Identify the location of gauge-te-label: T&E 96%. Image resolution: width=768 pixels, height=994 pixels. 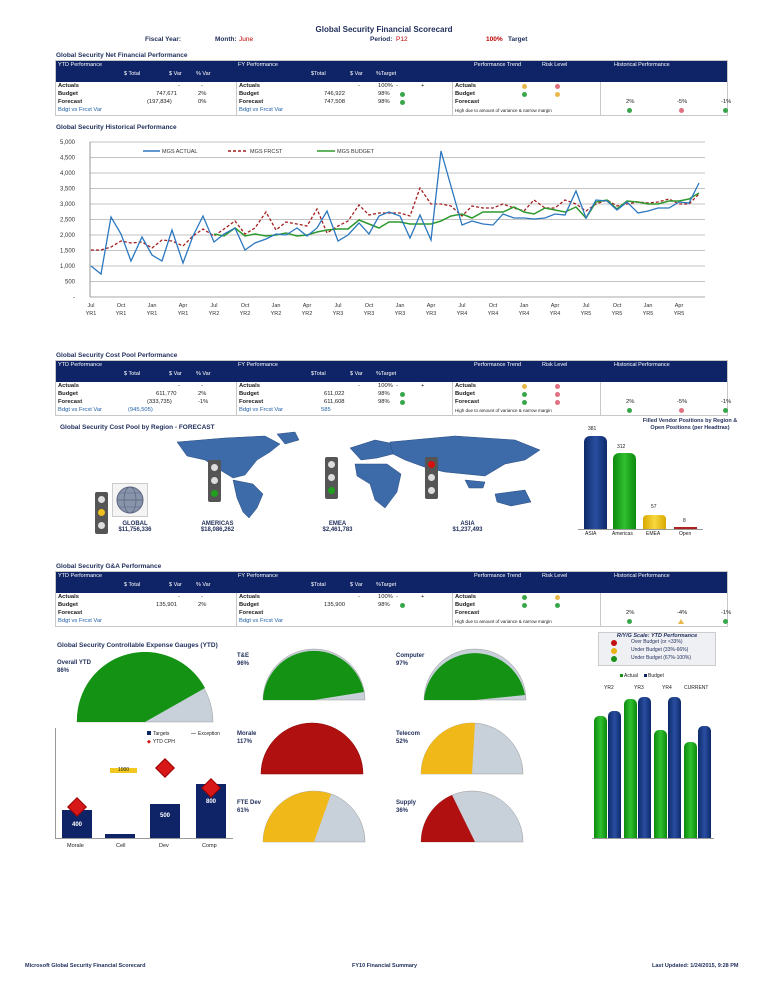
(243, 660).